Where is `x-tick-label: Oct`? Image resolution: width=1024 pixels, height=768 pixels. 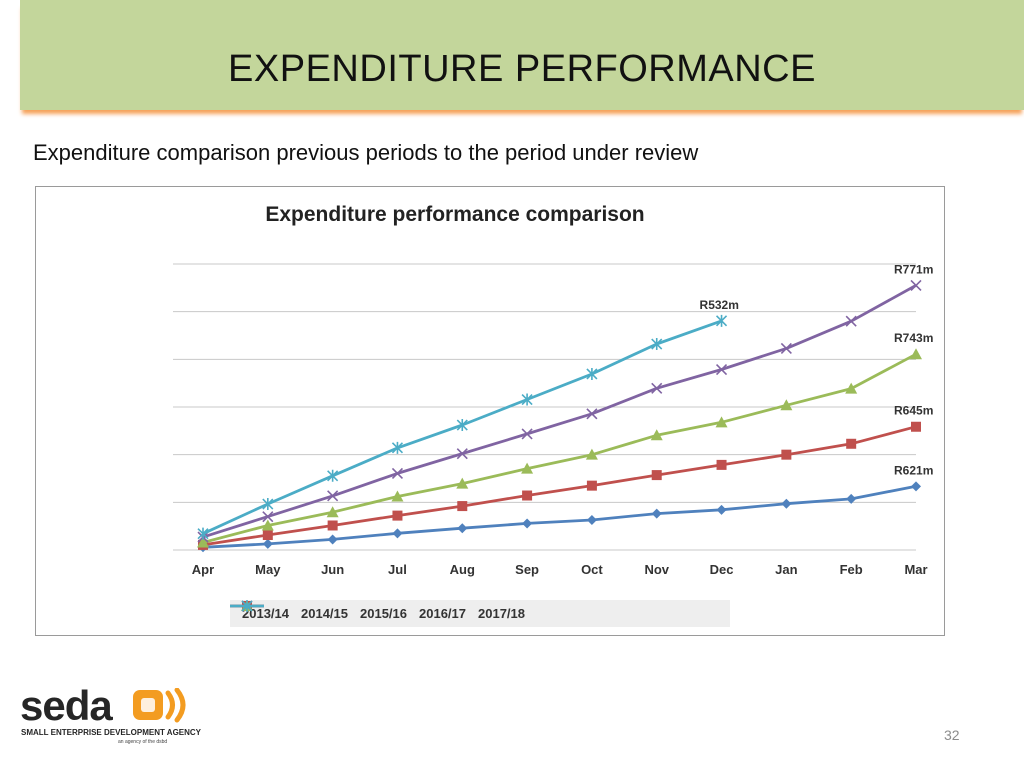
x-tick-label: Oct is located at coordinates (592, 569).